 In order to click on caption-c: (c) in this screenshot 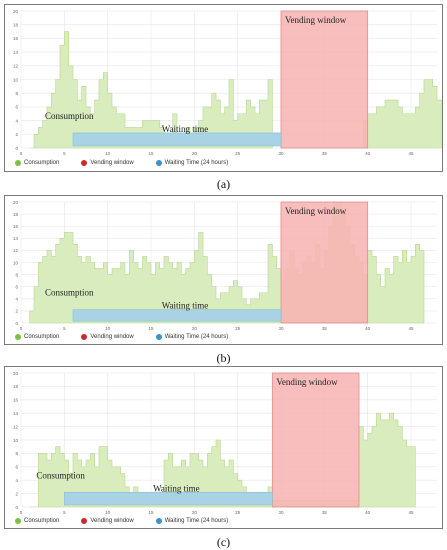, I will do `click(223, 542)`.